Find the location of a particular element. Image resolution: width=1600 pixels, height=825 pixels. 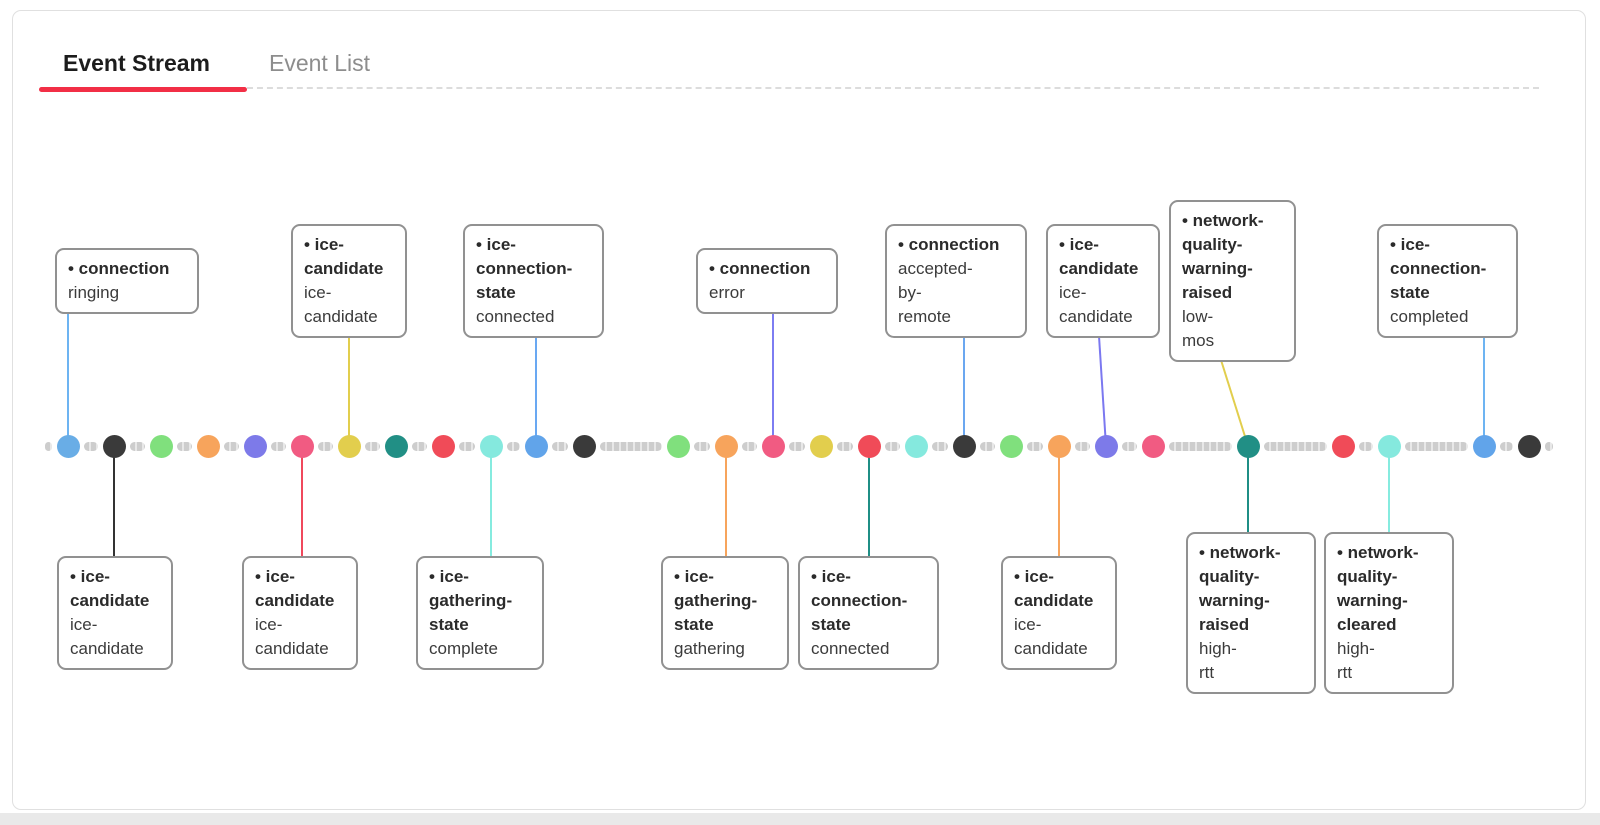

active-tab-indicator is located at coordinates (143, 89).